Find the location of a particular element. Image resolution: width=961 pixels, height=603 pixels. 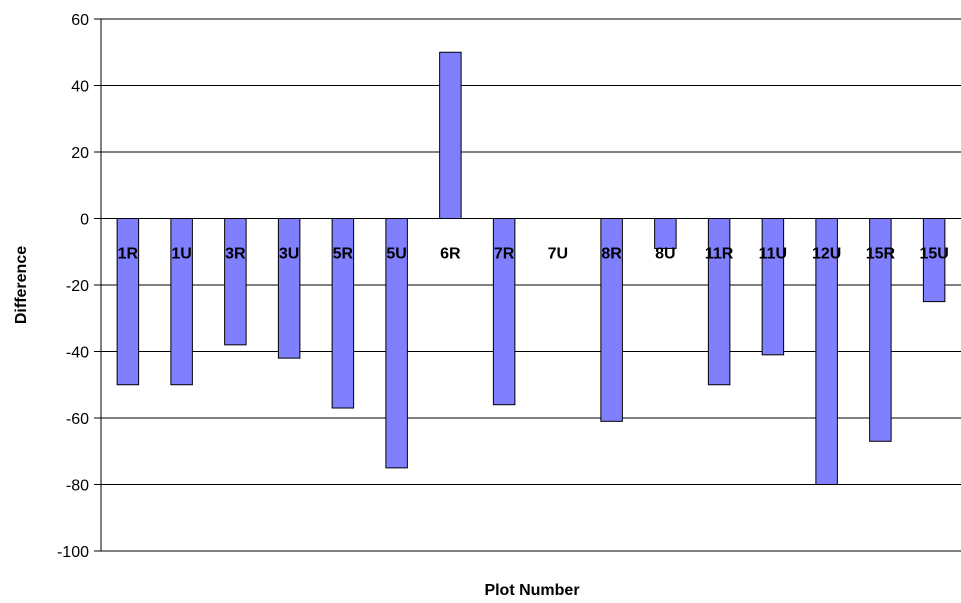

y-axis-ticks: 60 40 20 0 -20 -40 -60 -80 -100 is located at coordinates (79, 286).